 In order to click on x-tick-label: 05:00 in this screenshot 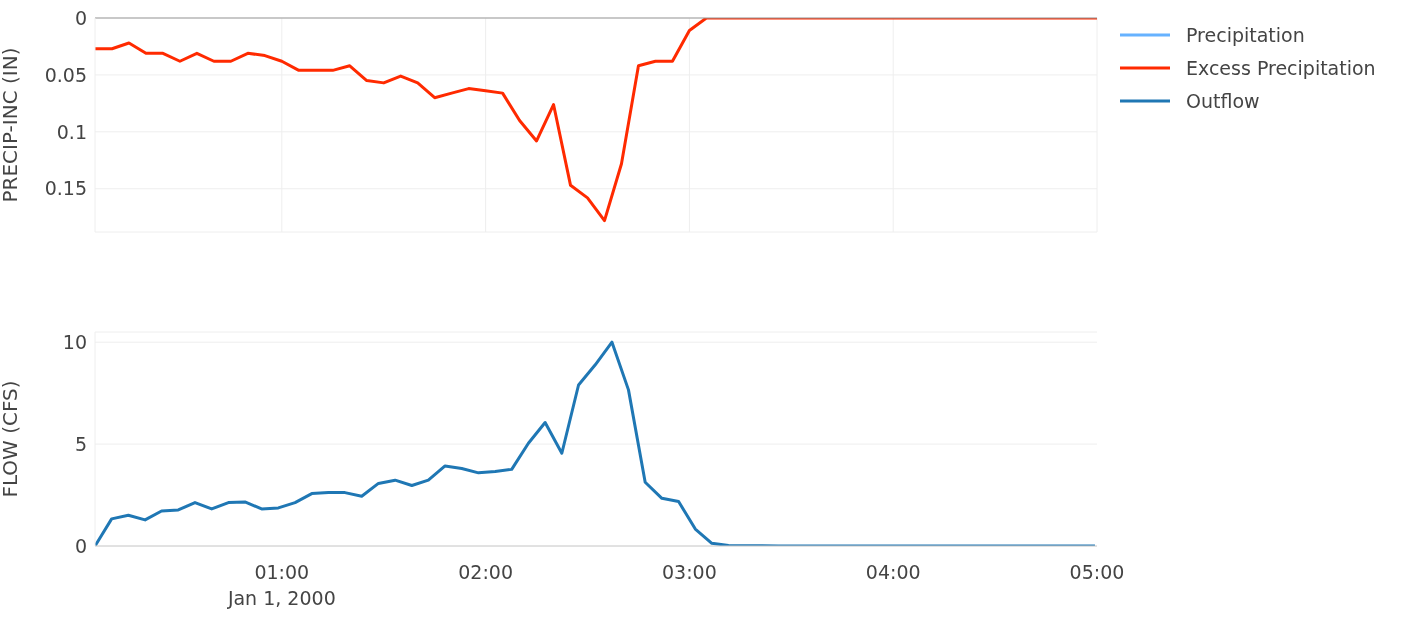, I will do `click(1097, 572)`.